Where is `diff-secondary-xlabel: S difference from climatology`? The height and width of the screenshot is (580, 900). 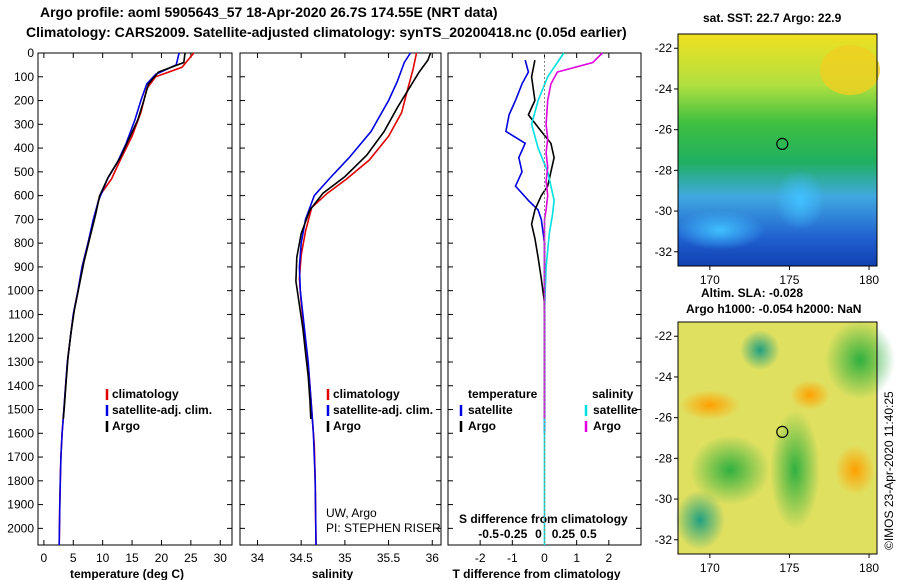
diff-secondary-xlabel: S difference from climatology is located at coordinates (543, 519).